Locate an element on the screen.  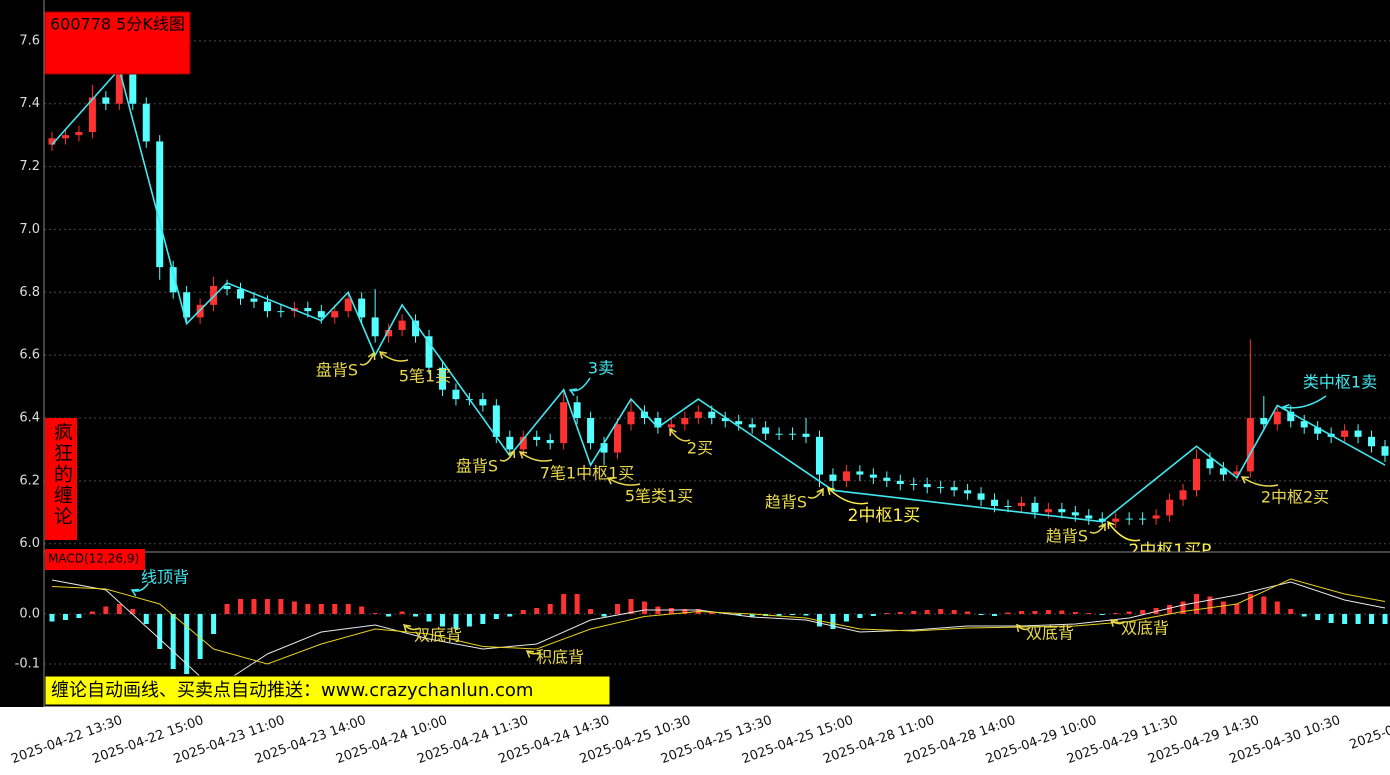
y-tick-label: 6.4 is located at coordinates (29, 418).